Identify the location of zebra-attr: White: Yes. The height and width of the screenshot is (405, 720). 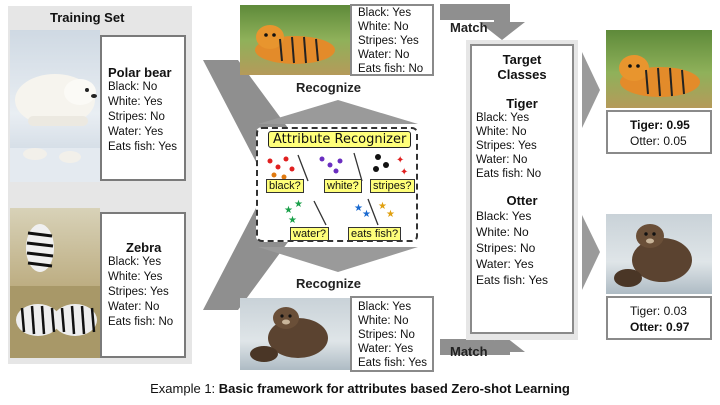
(135, 277).